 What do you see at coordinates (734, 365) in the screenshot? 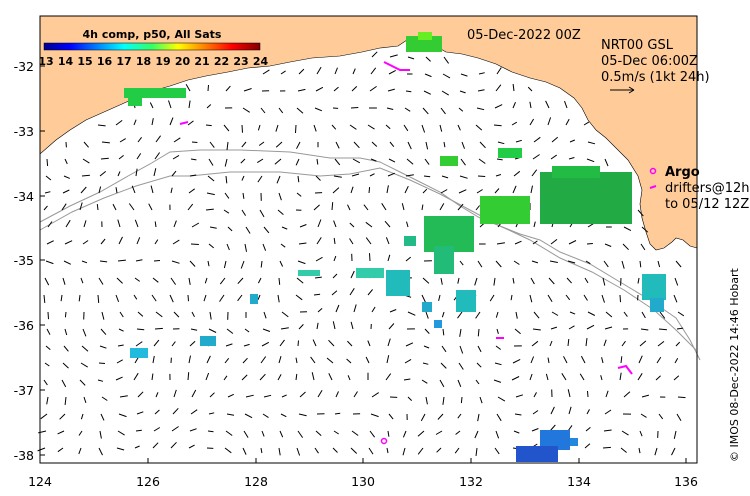
I see `credit-label: © IMOS 08-Dec-2022 14:46 Hobart` at bounding box center [734, 365].